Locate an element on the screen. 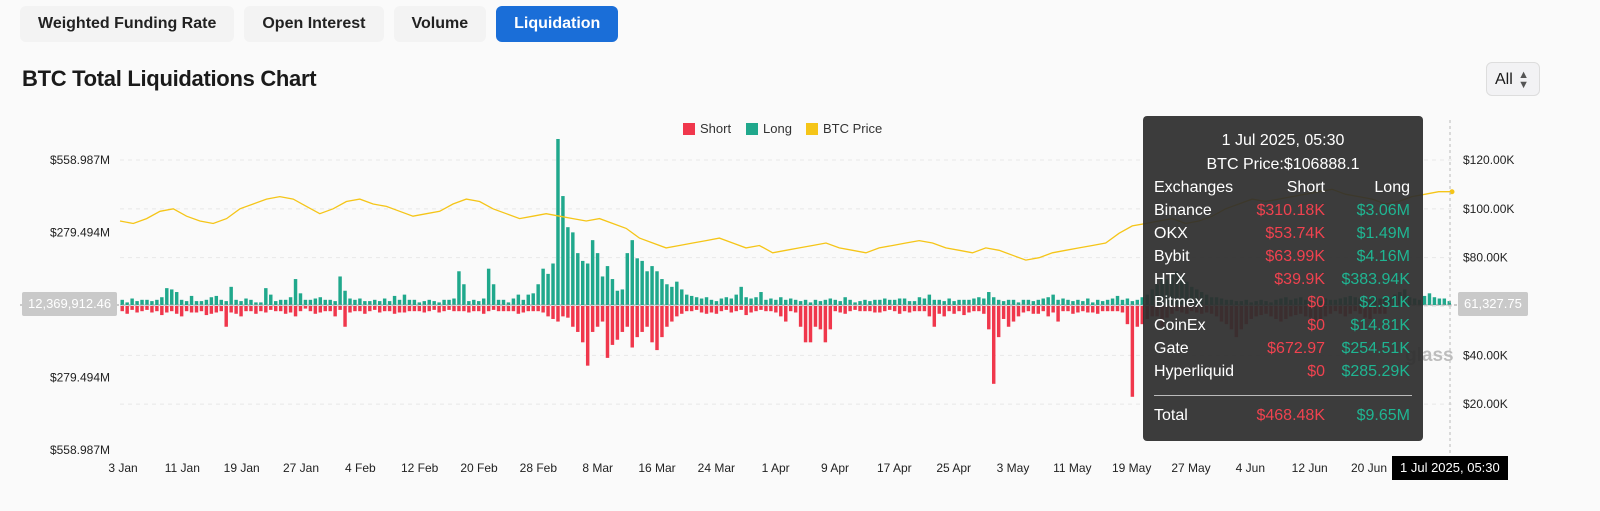 This screenshot has height=511, width=1600. x-axis-tick: 11 May is located at coordinates (1072, 468).